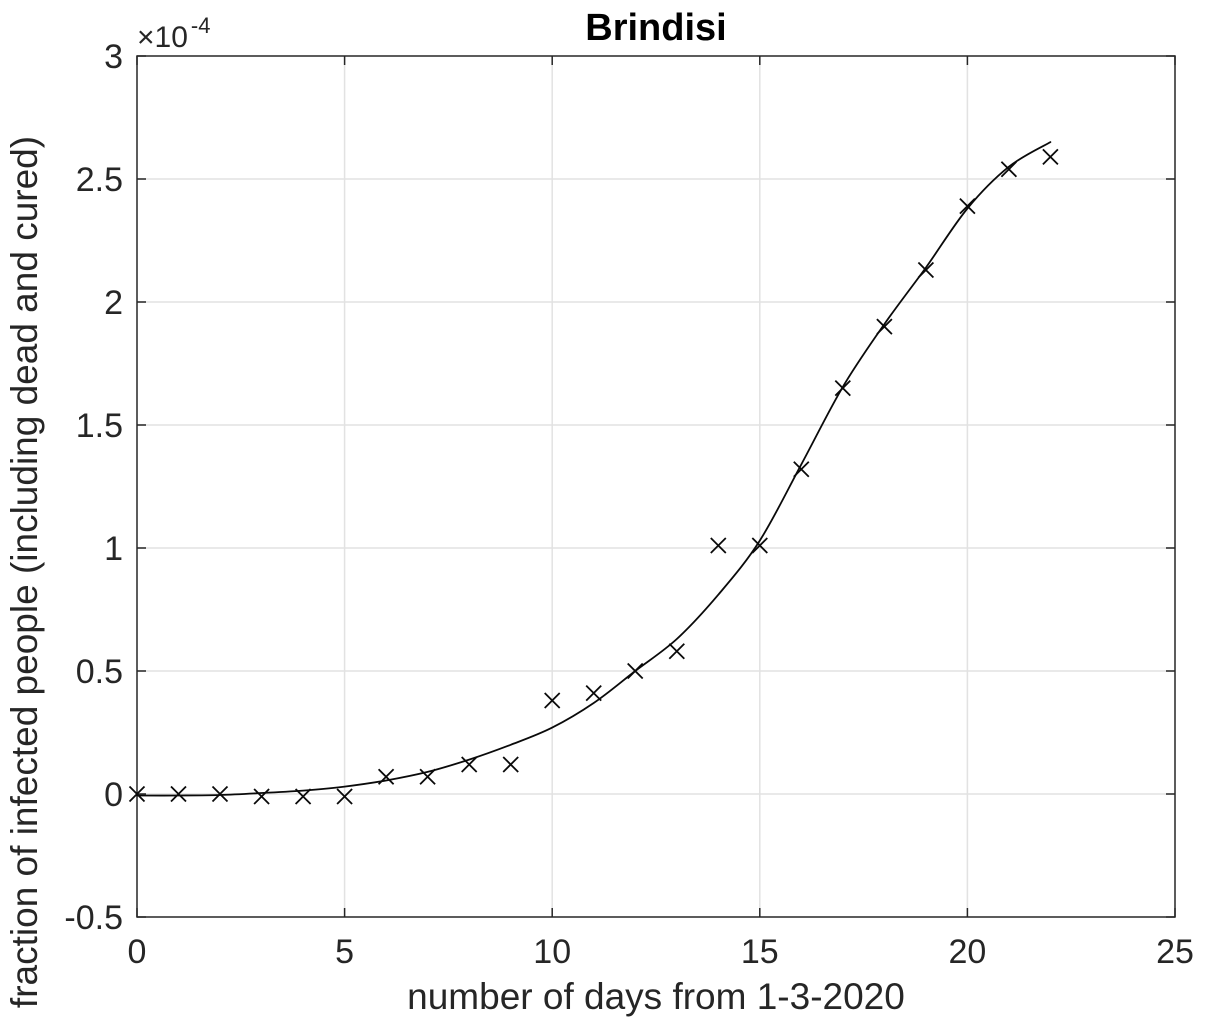 The image size is (1210, 1027). I want to click on y-tick-label: 0.5, so click(99, 672).